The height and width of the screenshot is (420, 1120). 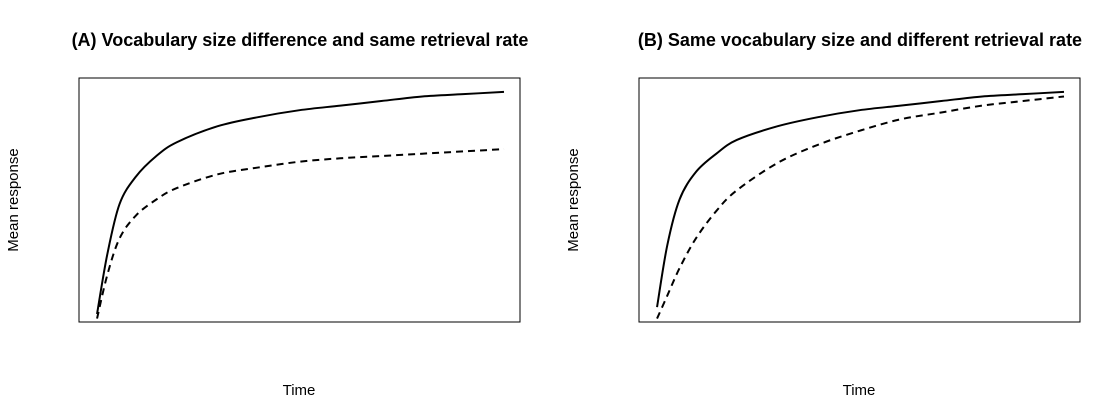 I want to click on panel-b-ylabel: Mean response, so click(x=573, y=199).